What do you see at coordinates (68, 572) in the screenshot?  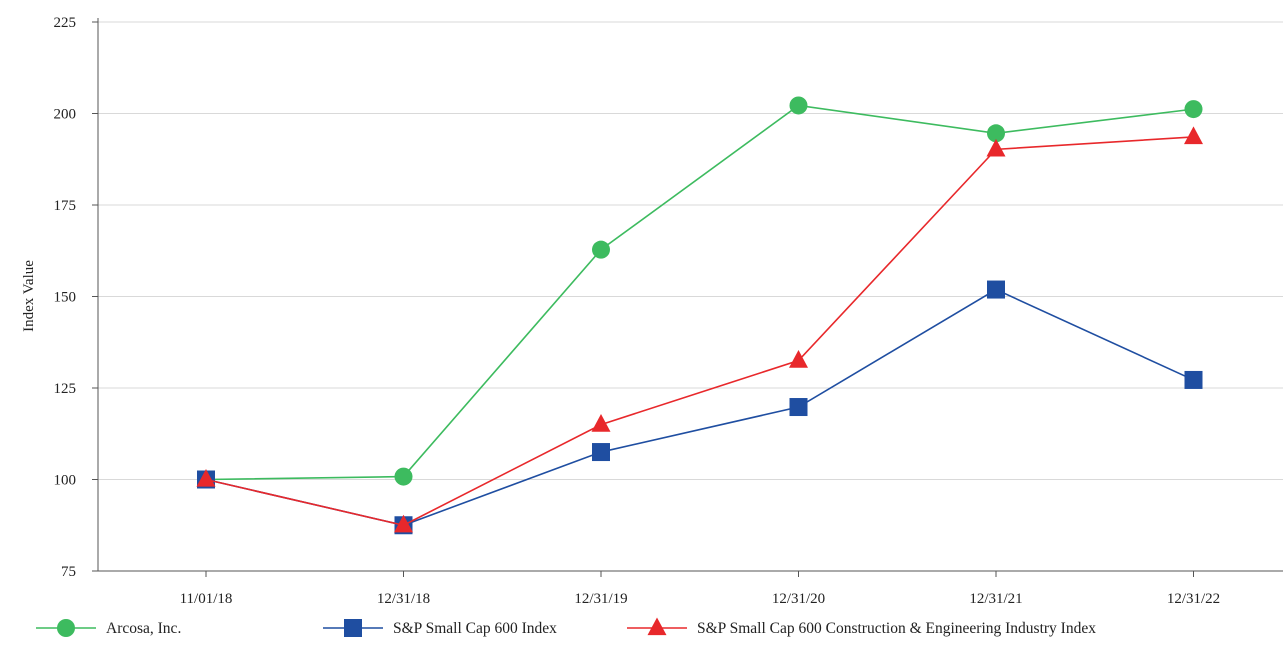 I see `y-tick-label: 75` at bounding box center [68, 572].